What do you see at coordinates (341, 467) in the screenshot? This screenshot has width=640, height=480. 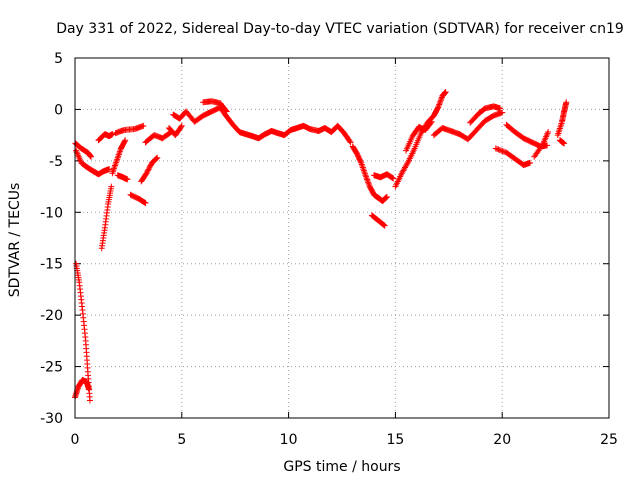 I see `x-axis-label: GPS time / hours` at bounding box center [341, 467].